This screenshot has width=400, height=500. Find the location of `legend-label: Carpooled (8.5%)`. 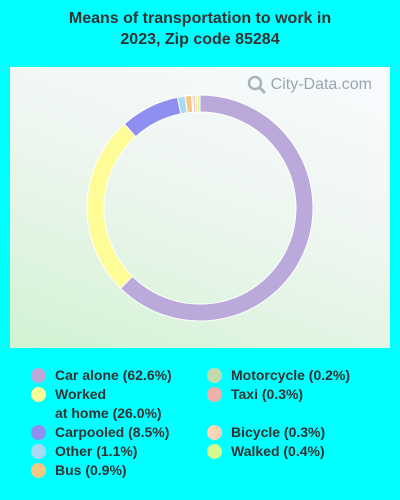

legend-label: Carpooled (8.5%) is located at coordinates (112, 432).